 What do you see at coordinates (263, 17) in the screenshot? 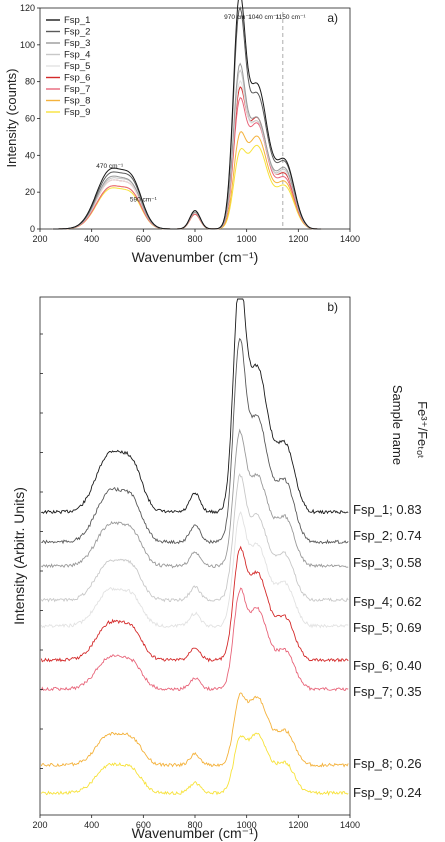
I see `panel-a-peak-annotation: 1040 cm⁻¹` at bounding box center [263, 17].